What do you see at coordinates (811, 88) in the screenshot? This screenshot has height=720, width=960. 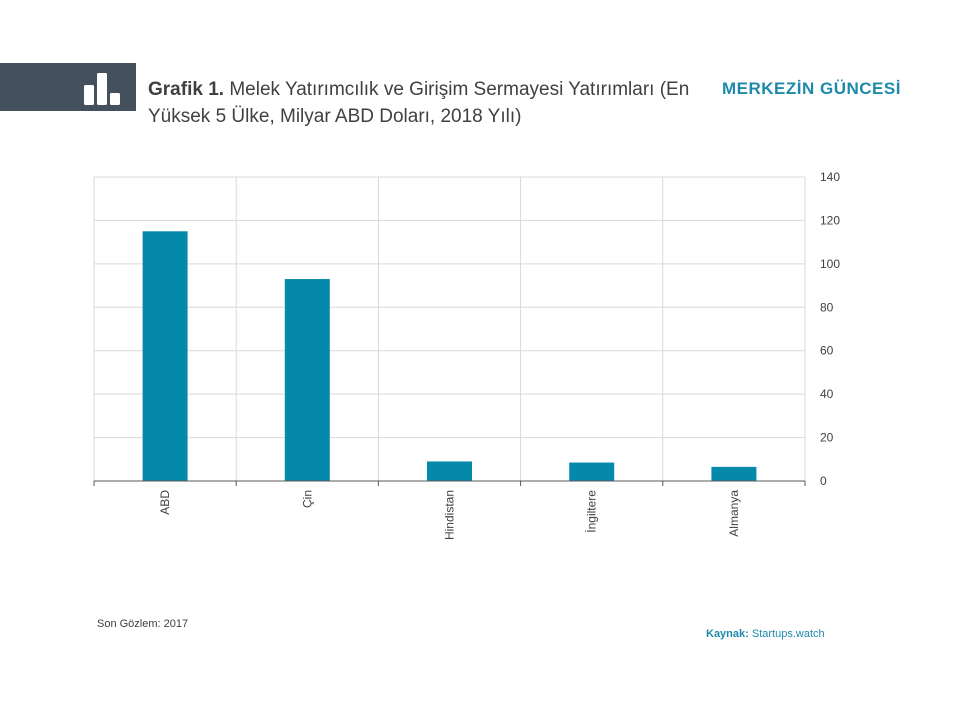 I see `brand-name: MERKEZİN GÜNCESİ` at bounding box center [811, 88].